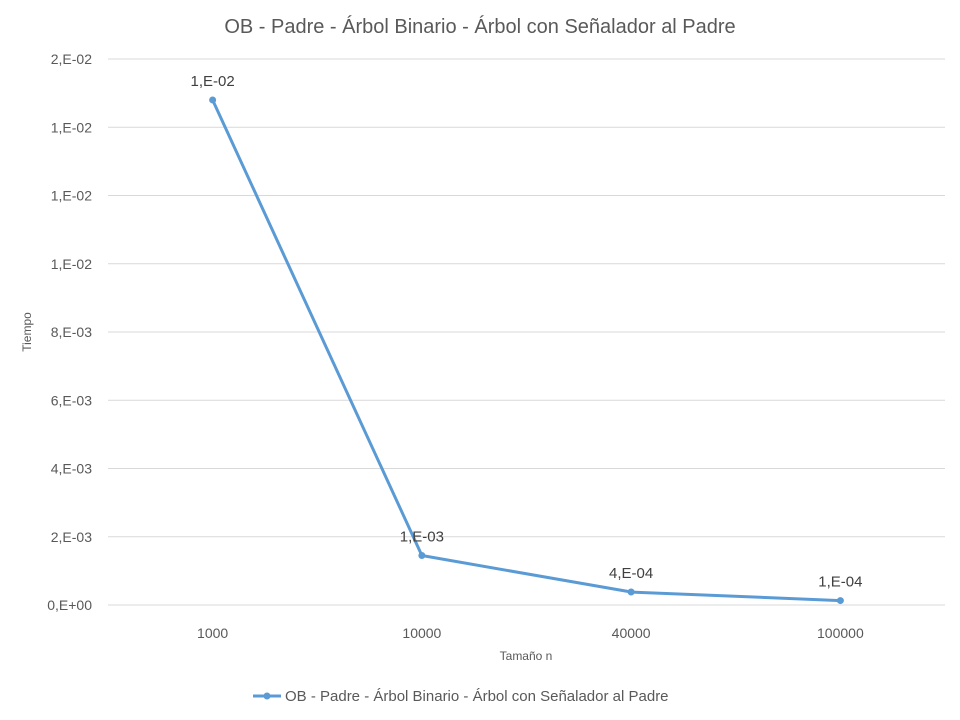 The image size is (960, 720). I want to click on x-tick-label: 1000, so click(212, 633).